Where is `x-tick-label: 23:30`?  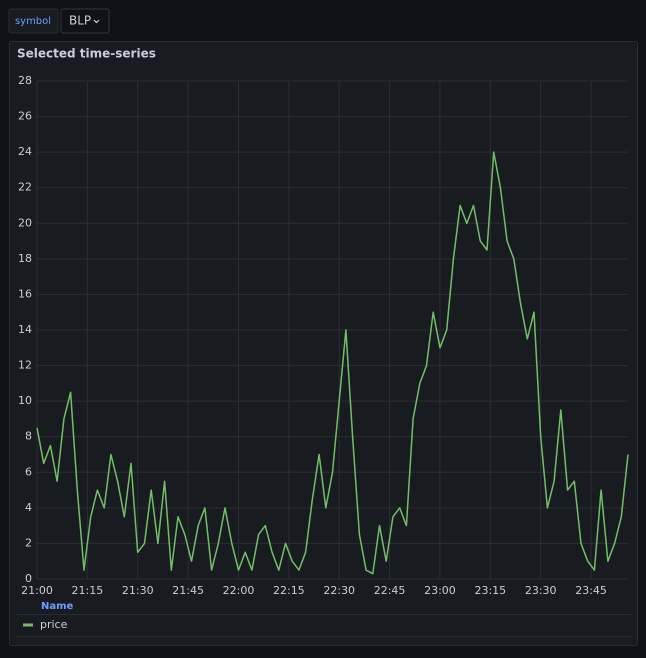 x-tick-label: 23:30 is located at coordinates (541, 590).